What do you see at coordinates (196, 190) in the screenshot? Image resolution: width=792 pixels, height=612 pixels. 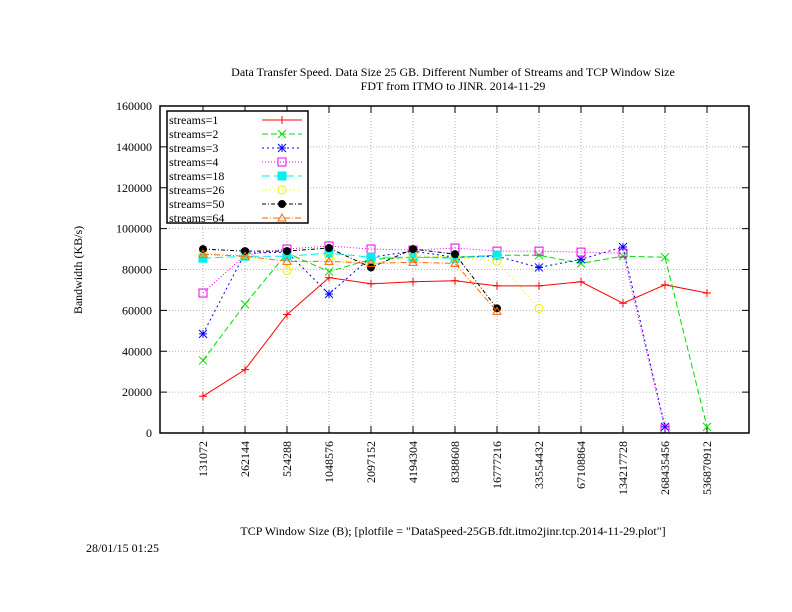 I see `legend-label: streams=26` at bounding box center [196, 190].